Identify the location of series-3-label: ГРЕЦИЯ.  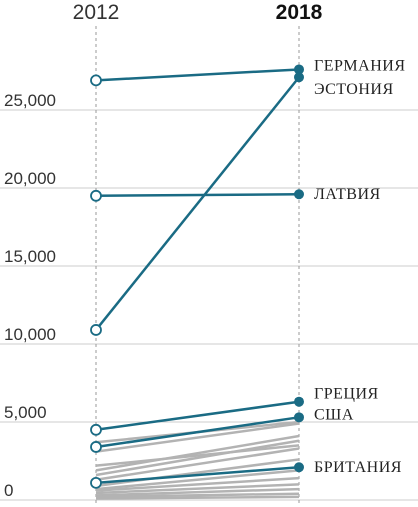
(346, 394).